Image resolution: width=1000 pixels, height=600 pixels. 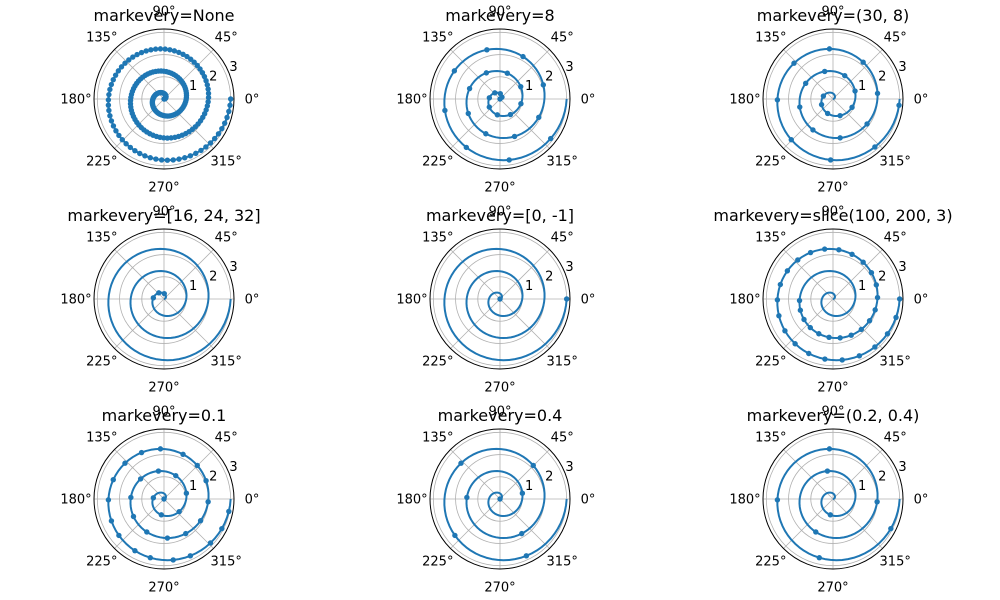 I want to click on angle-tick-label: 225°, so click(x=437, y=562).